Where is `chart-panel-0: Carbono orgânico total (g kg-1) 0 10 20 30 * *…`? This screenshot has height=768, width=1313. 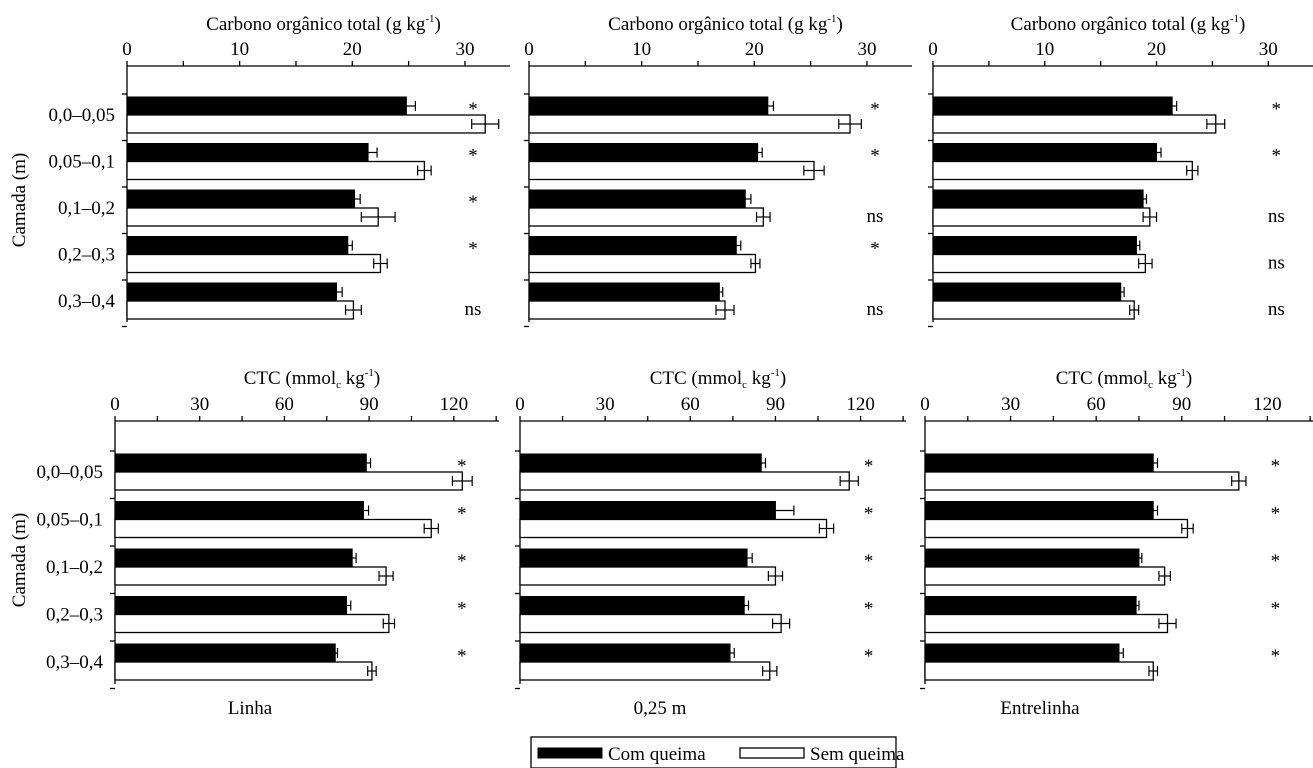
chart-panel-0: Carbono orgânico total (g kg-1) 0 10 20 30 * *… is located at coordinates (279, 170).